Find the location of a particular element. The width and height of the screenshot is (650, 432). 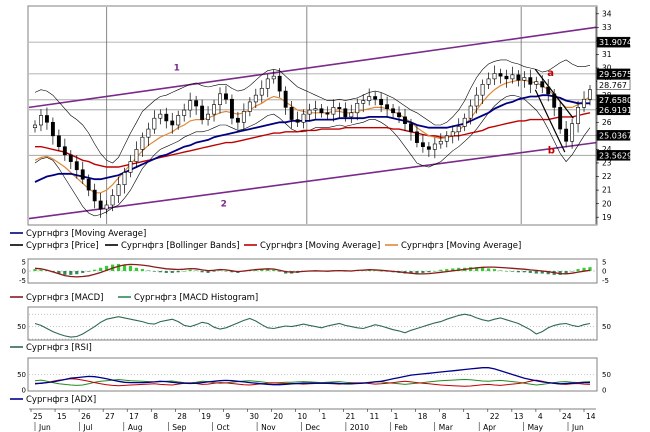

price-label-text: 26.9191 is located at coordinates (615, 110).